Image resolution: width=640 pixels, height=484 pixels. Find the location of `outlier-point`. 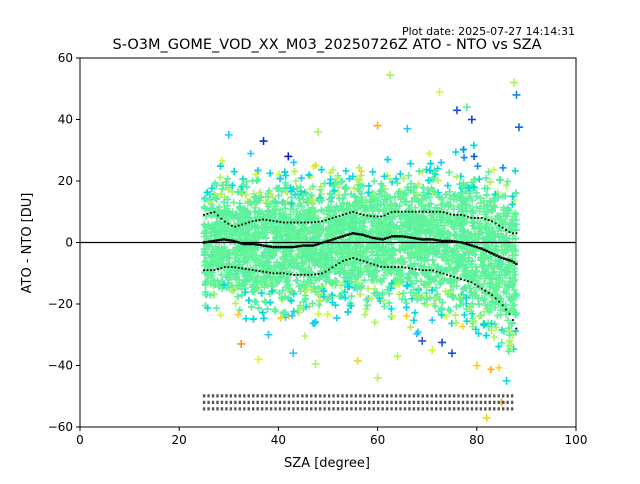

outlier-point is located at coordinates (442, 342).